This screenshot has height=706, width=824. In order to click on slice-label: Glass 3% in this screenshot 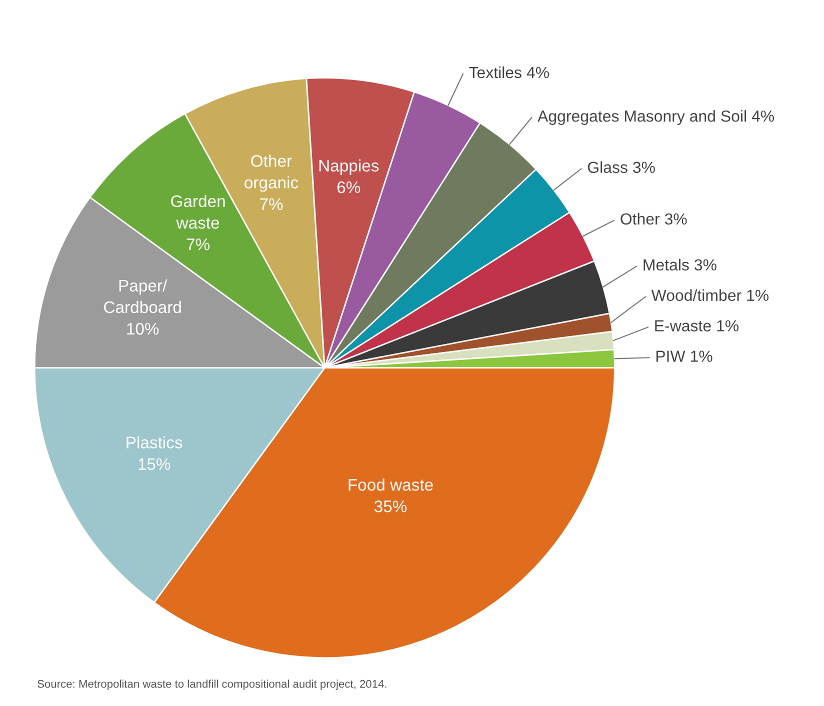, I will do `click(621, 167)`.